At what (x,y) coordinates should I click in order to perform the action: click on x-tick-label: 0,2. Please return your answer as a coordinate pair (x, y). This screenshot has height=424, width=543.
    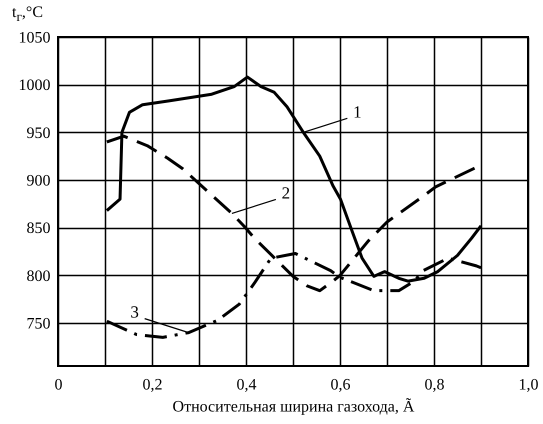
    Looking at the image, I should click on (152, 385).